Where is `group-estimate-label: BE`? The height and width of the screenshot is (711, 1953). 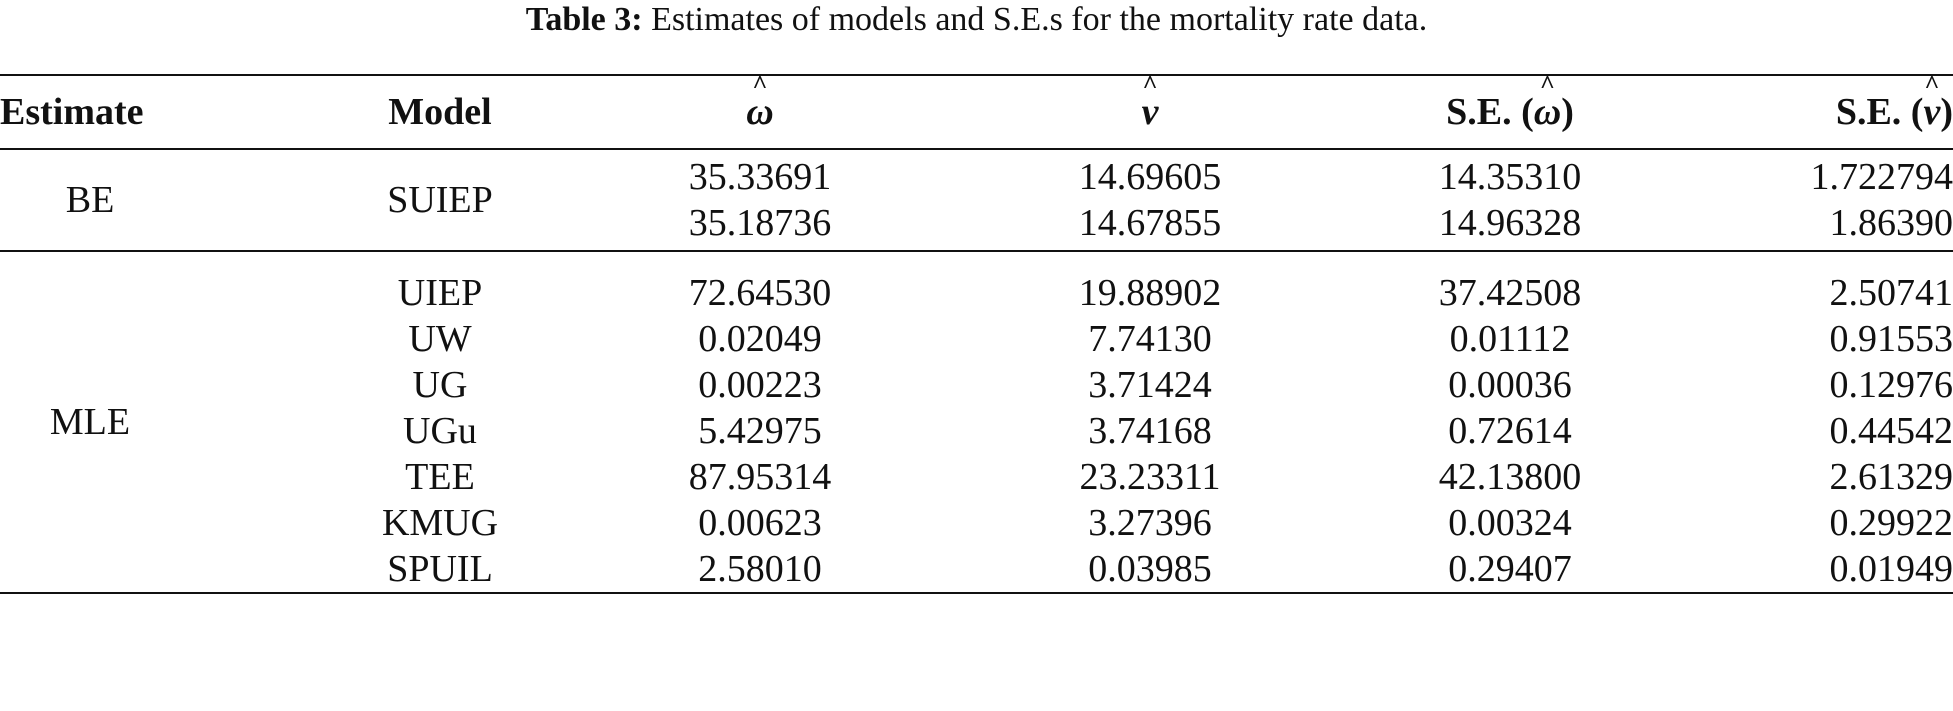 group-estimate-label: BE is located at coordinates (90, 200).